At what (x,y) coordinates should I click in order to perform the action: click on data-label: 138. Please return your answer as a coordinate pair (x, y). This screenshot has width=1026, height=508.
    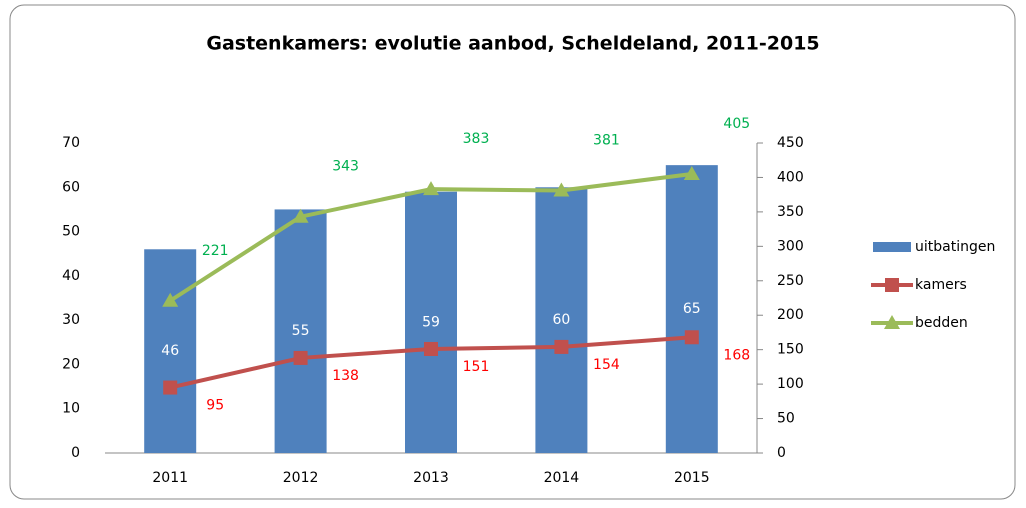
    Looking at the image, I should click on (345, 376).